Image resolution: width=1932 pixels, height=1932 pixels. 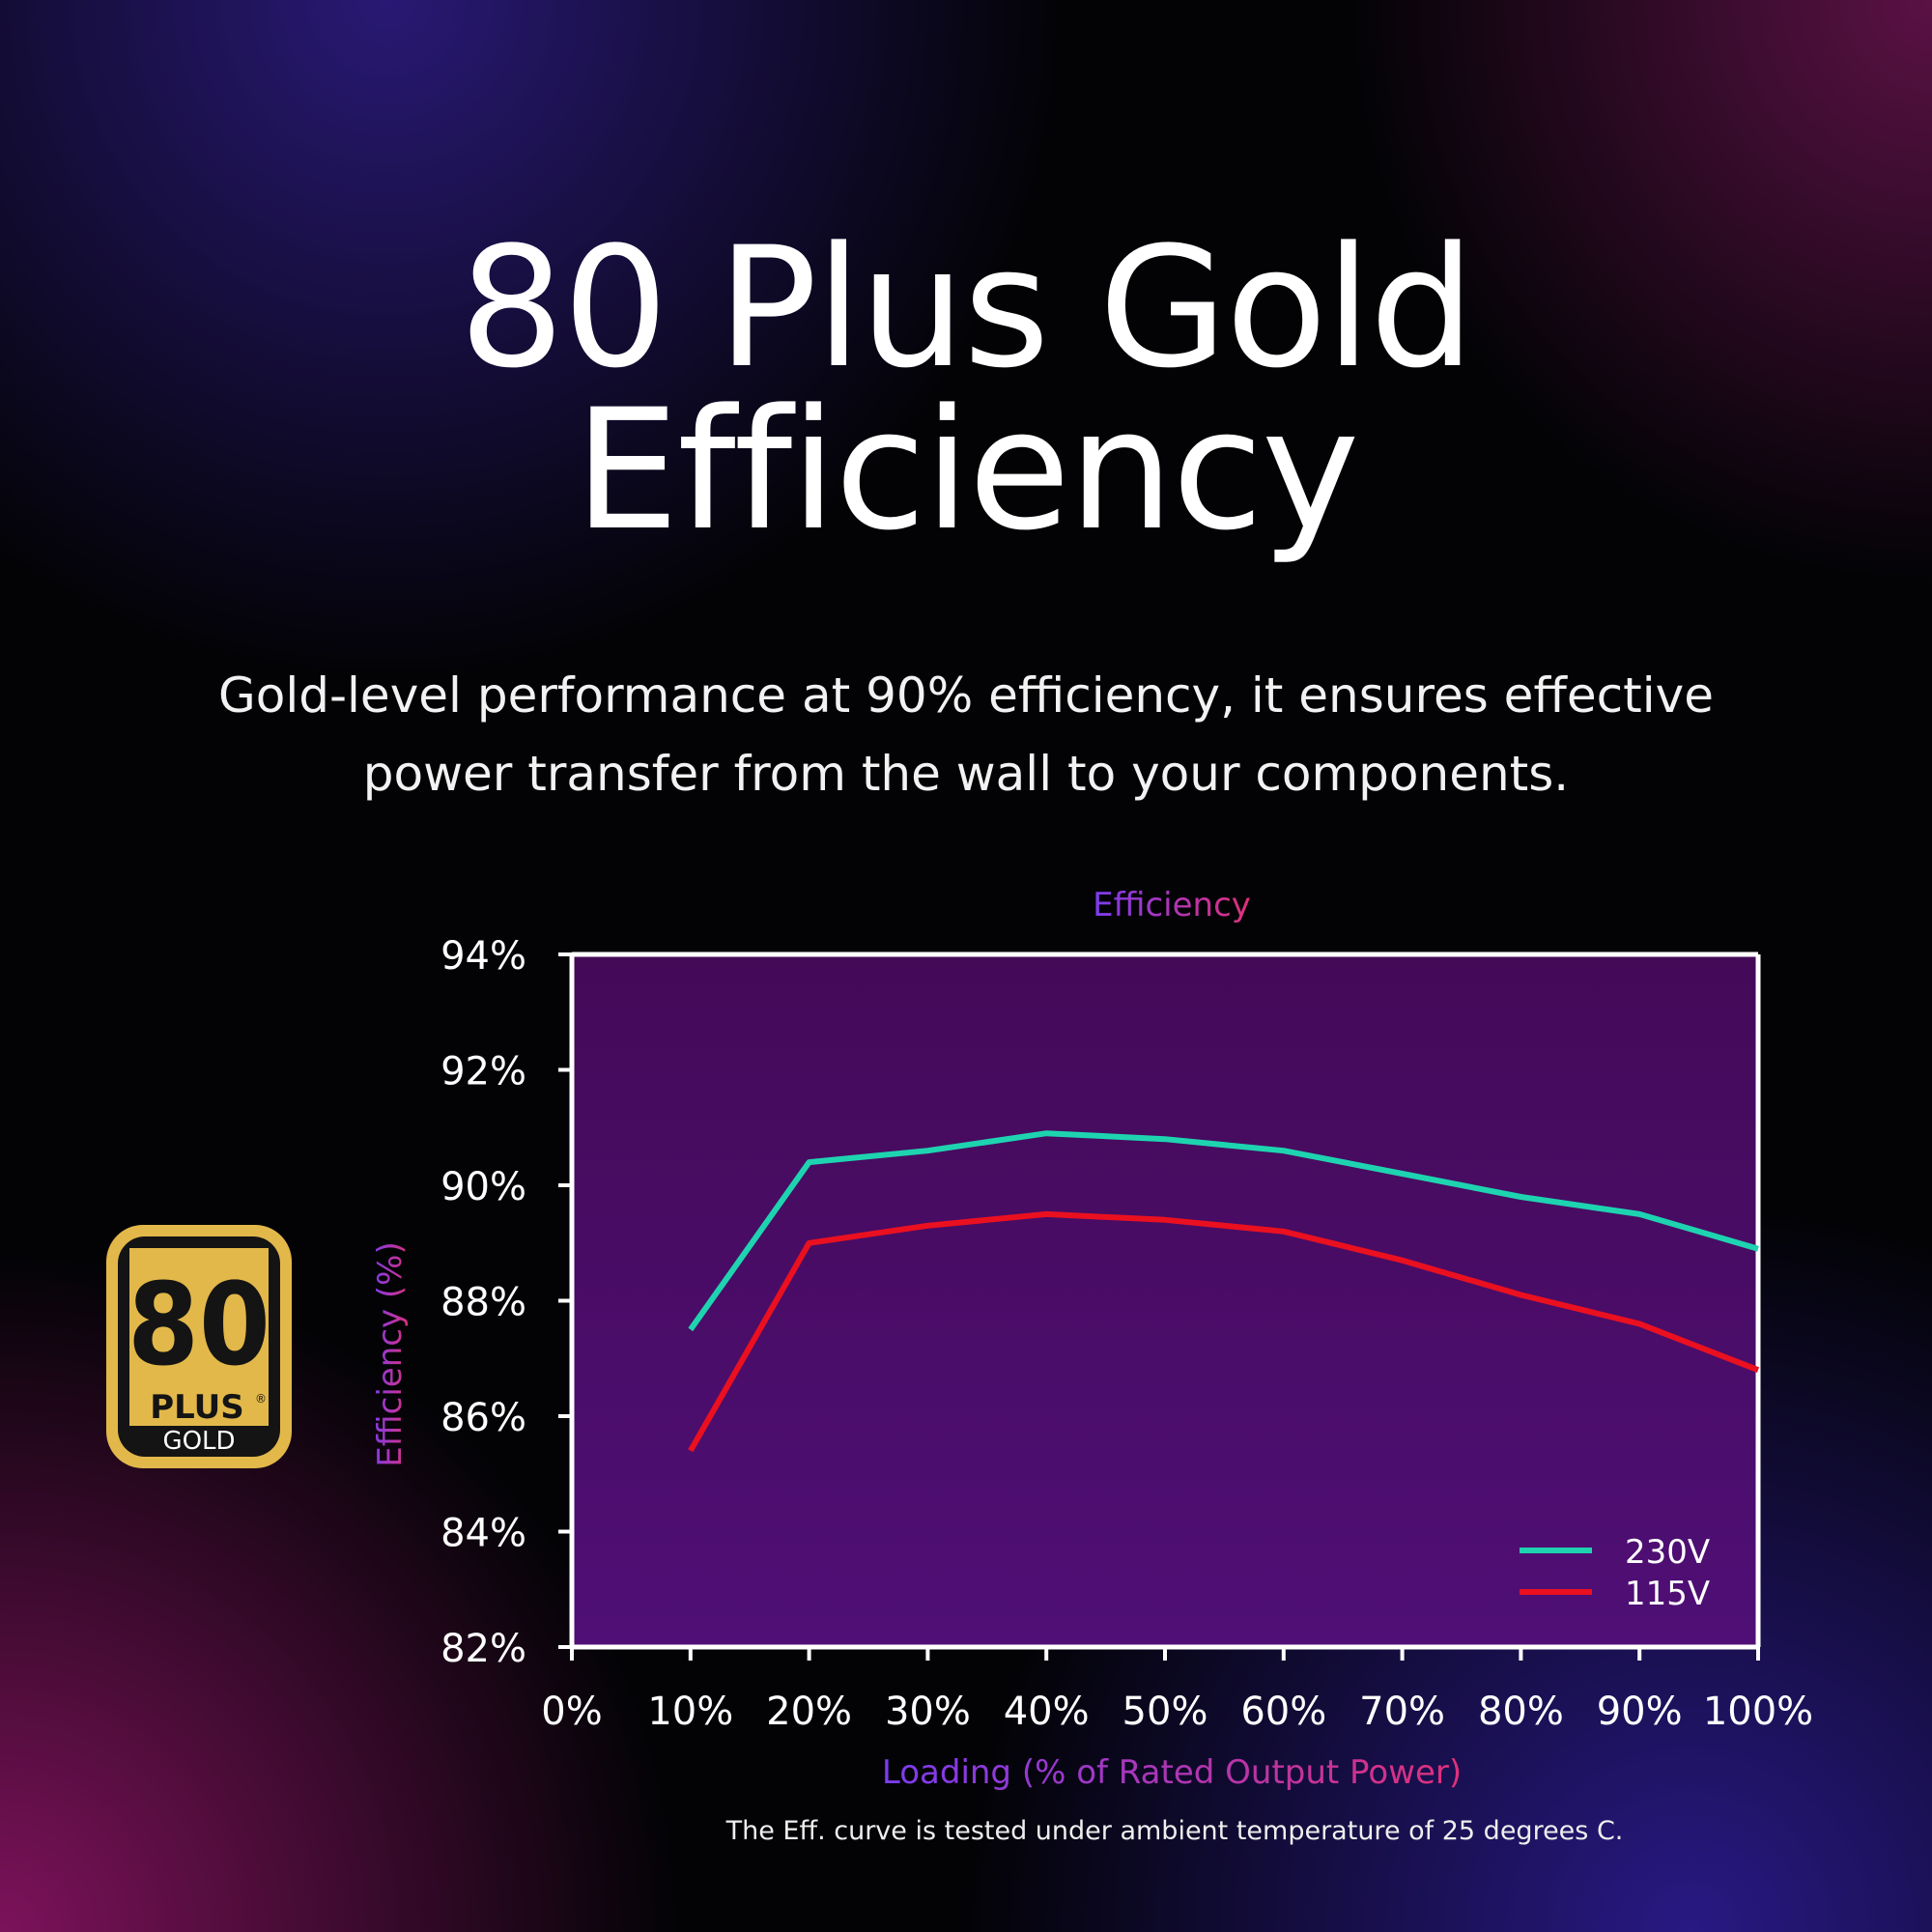 What do you see at coordinates (483, 956) in the screenshot?
I see `y-tick-label: 94%` at bounding box center [483, 956].